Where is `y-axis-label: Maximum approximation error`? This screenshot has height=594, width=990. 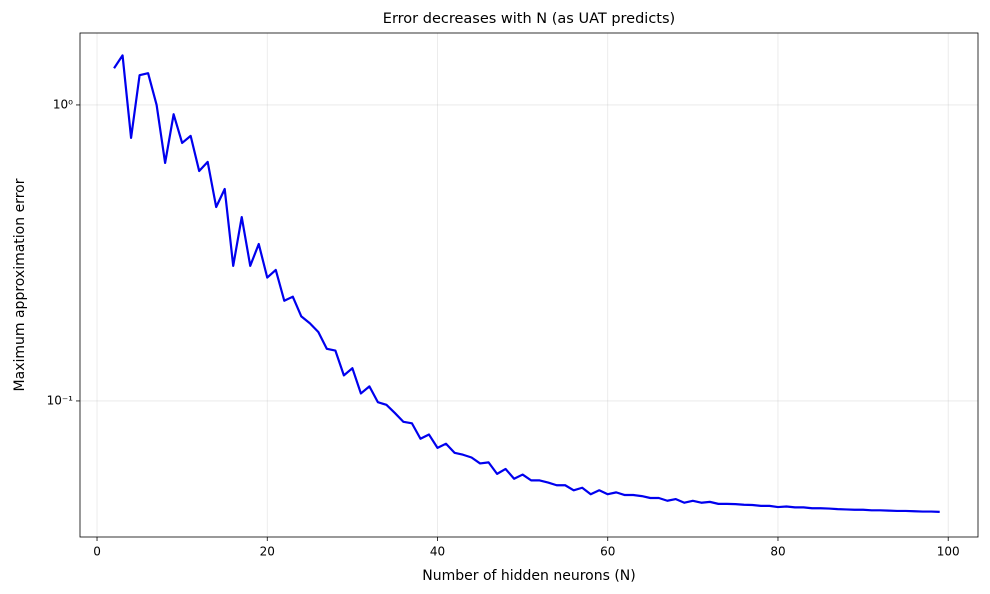 y-axis-label: Maximum approximation error is located at coordinates (20, 284).